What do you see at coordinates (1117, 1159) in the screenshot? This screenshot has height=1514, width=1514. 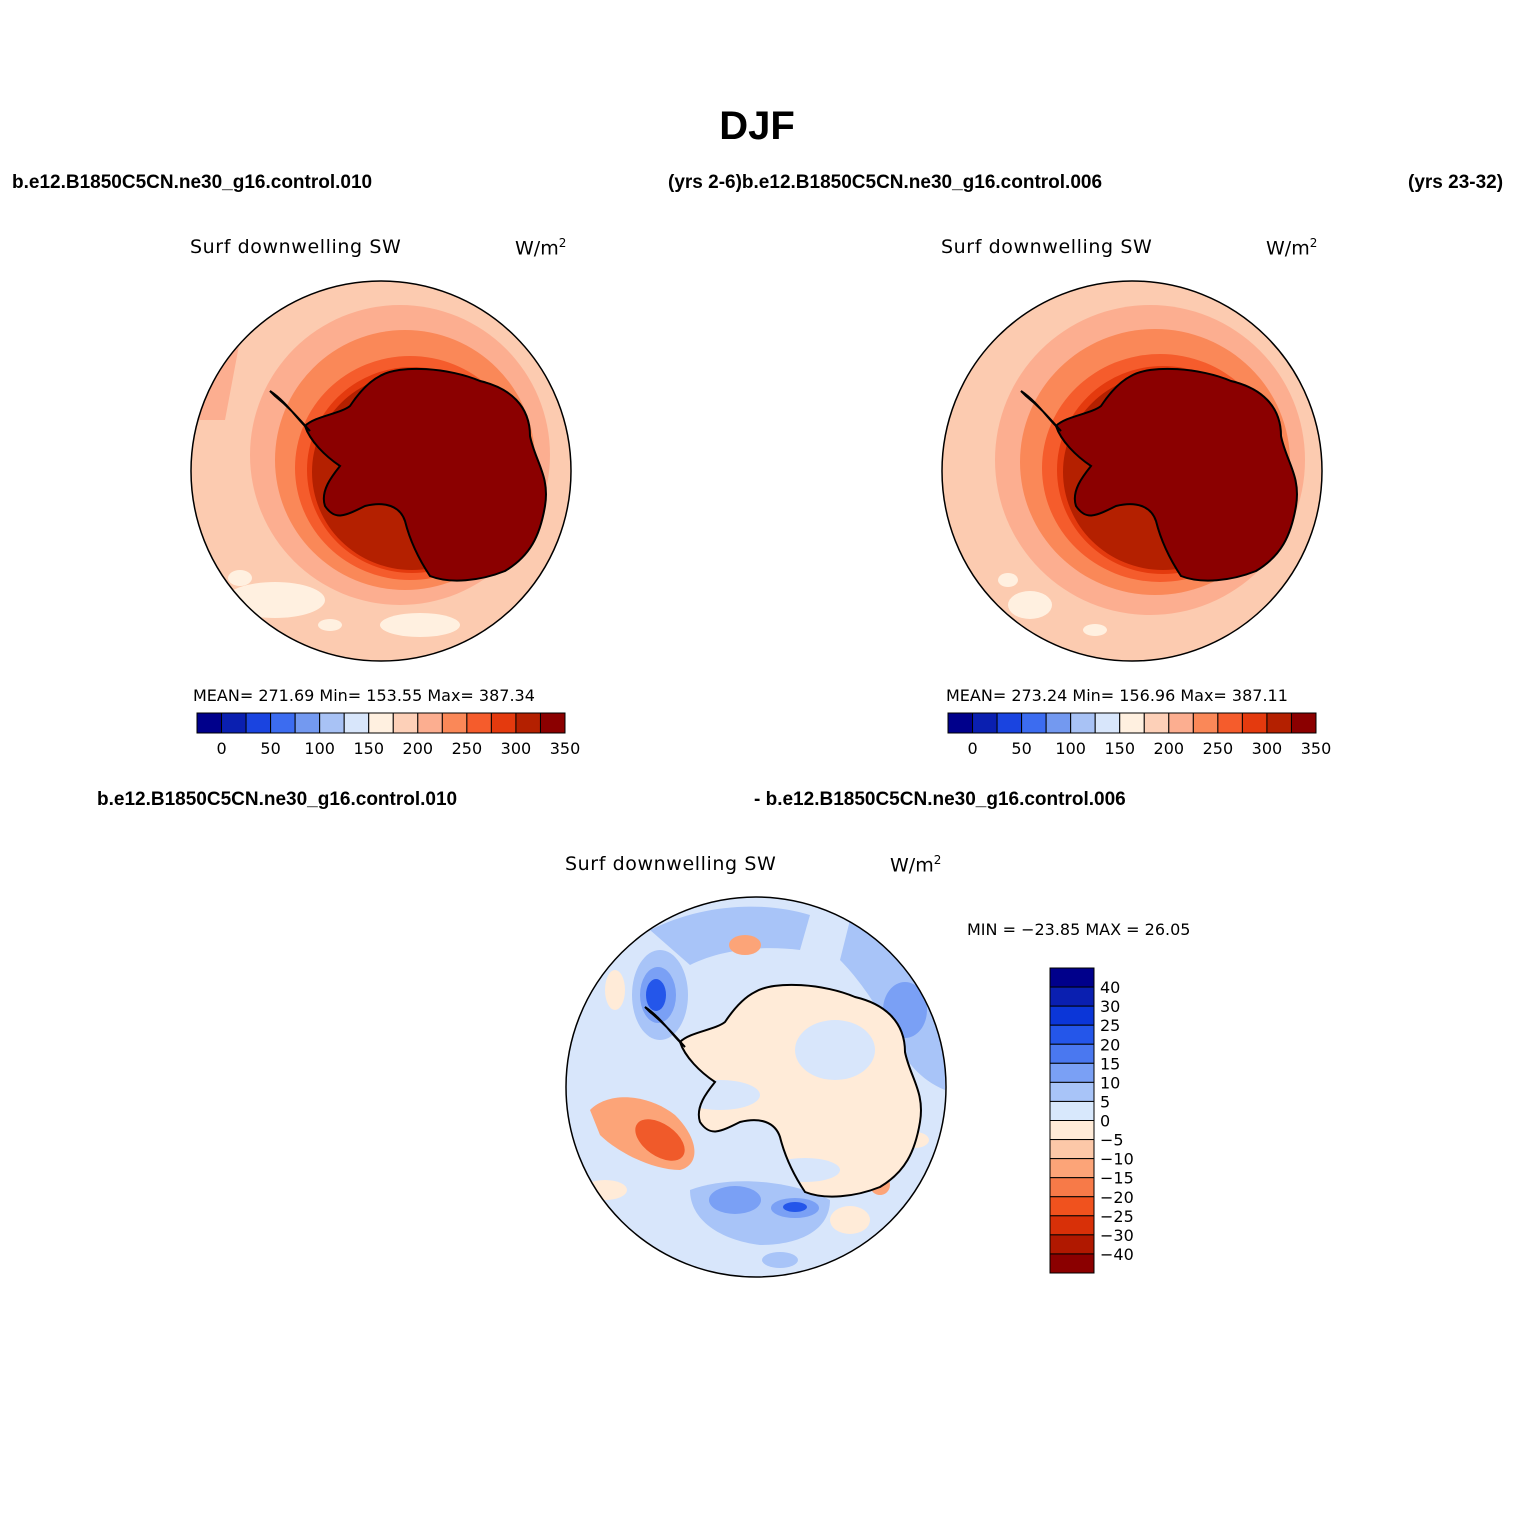 I see `panel3-colorbar-tick-label: −10` at bounding box center [1117, 1159].